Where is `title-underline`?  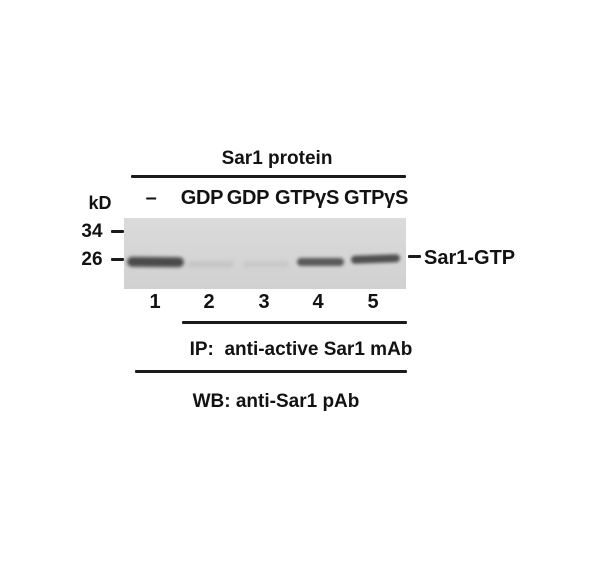
title-underline is located at coordinates (268, 176).